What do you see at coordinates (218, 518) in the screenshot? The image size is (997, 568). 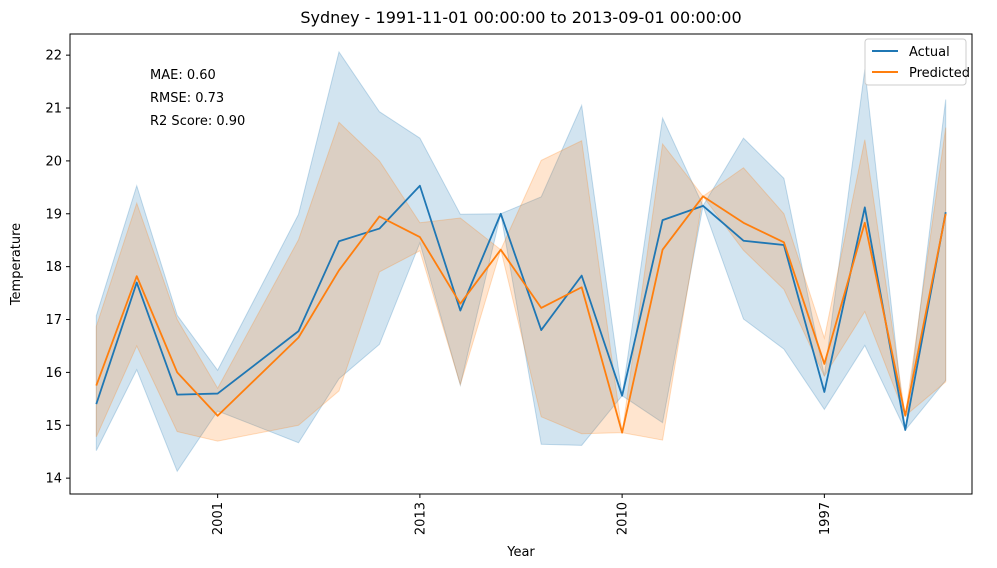 I see `x-tick-label: 2001` at bounding box center [218, 518].